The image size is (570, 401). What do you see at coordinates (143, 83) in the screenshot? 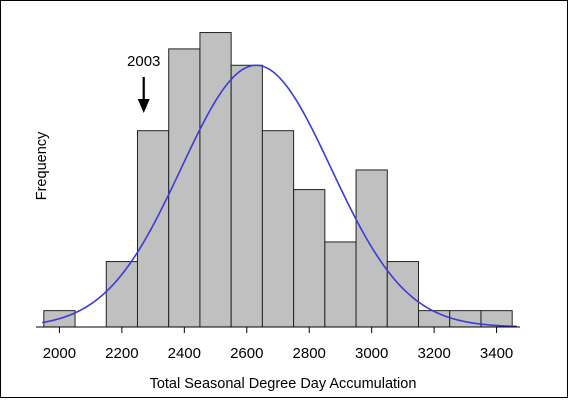
I see `annotation-group: 2003` at bounding box center [143, 83].